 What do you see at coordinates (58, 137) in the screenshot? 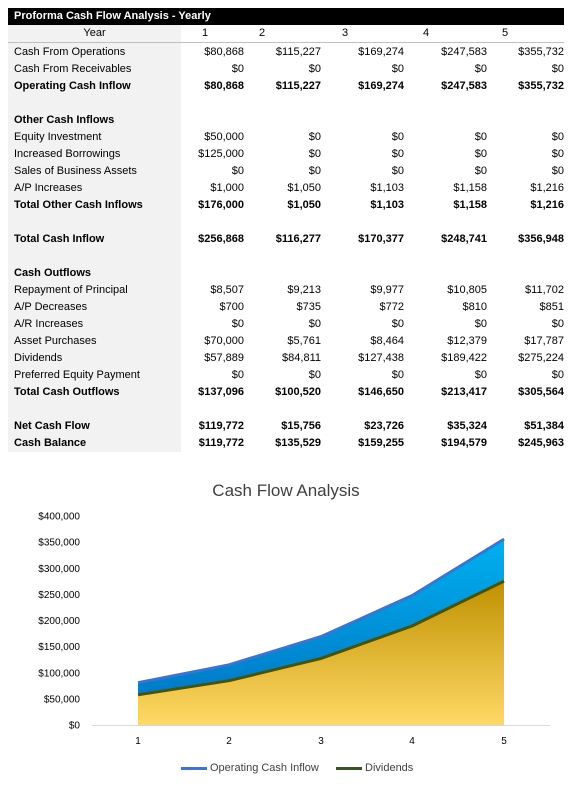
I see `row-label: Equity Investment` at bounding box center [58, 137].